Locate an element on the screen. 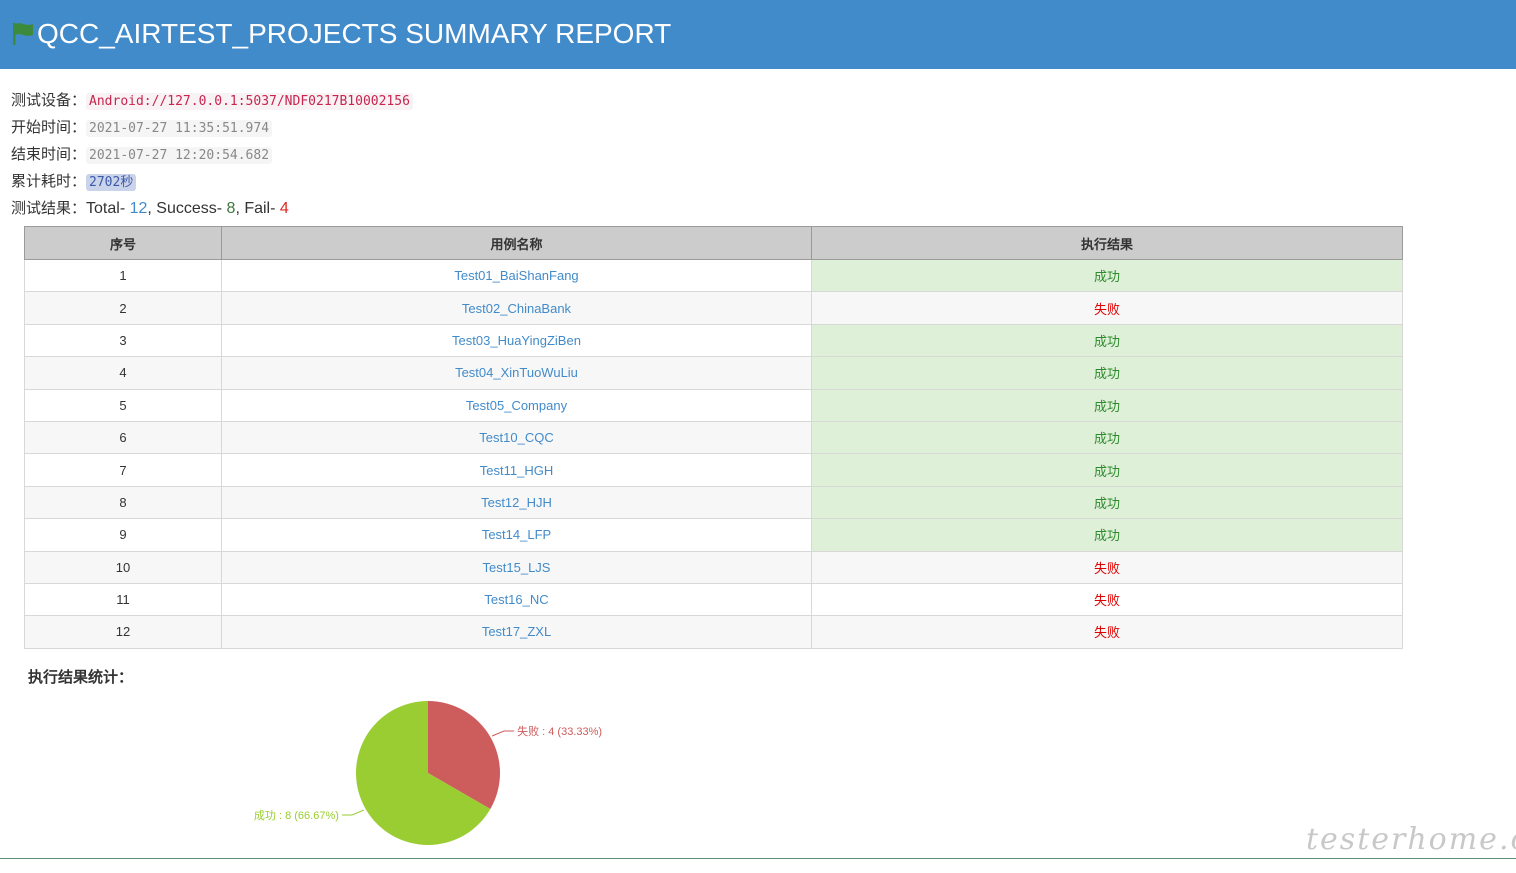  case-name-link: Test14_LFP is located at coordinates (516, 535).